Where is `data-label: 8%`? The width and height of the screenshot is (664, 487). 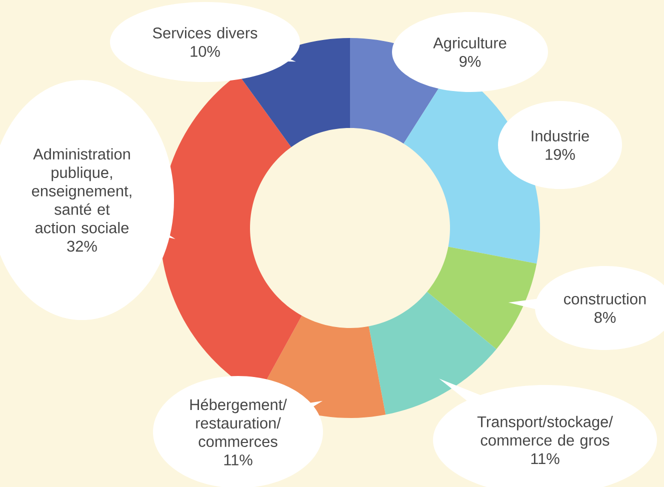 data-label: 8% is located at coordinates (605, 317).